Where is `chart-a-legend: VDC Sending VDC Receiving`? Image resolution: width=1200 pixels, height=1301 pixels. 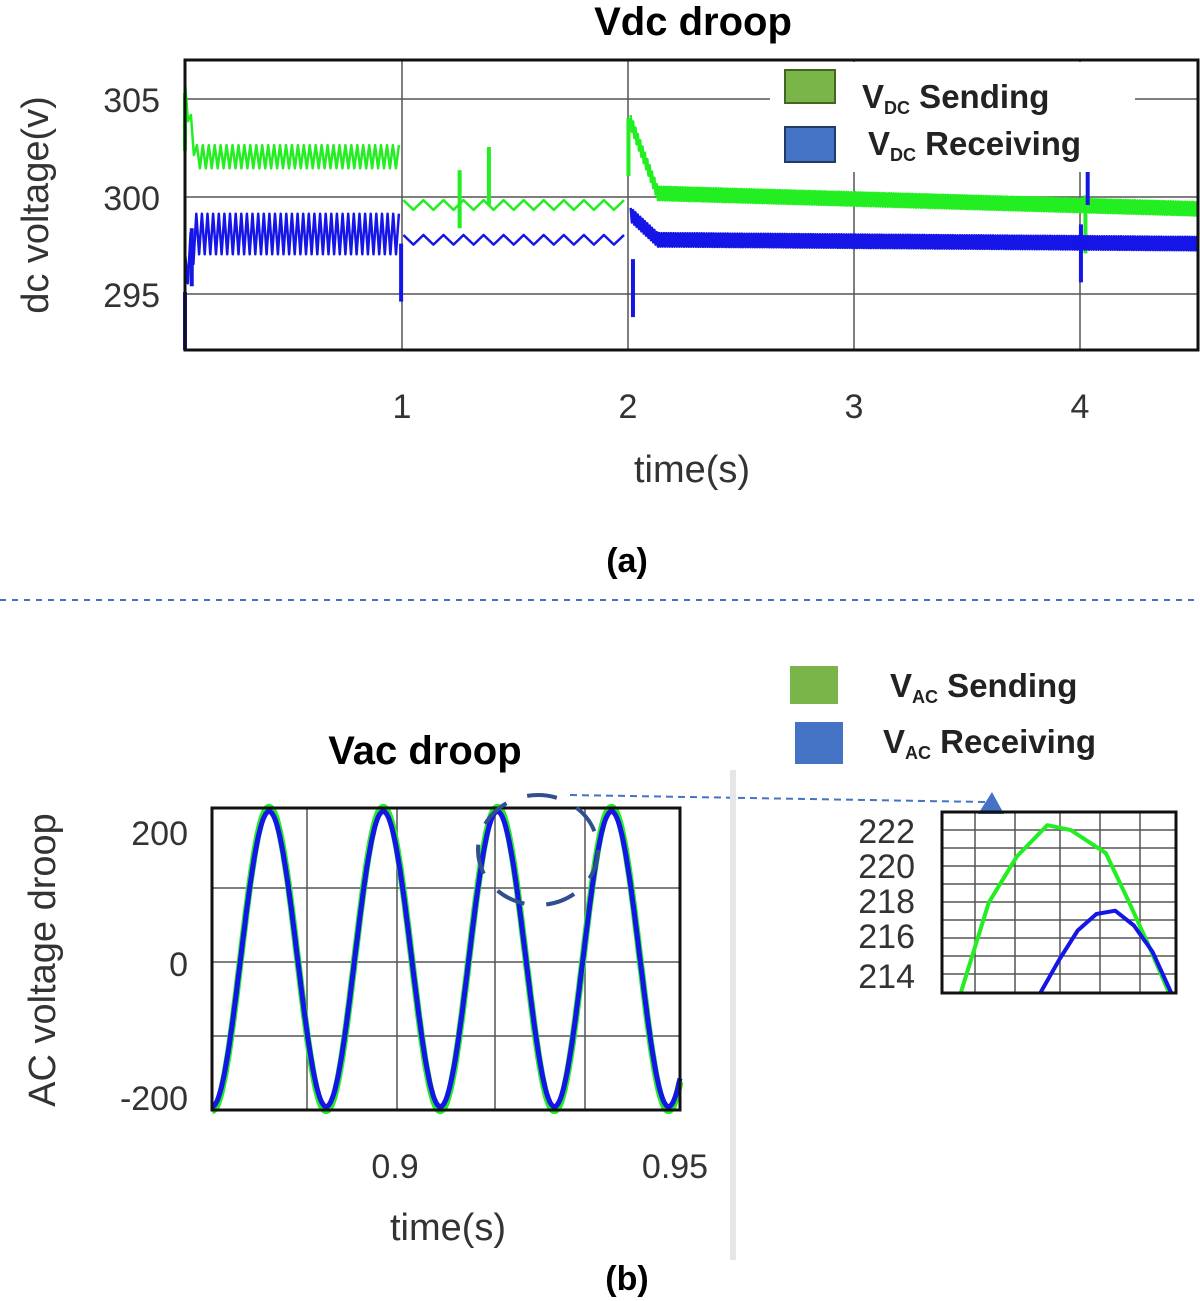 chart-a-legend: VDC Sending VDC Receiving is located at coordinates (952, 117).